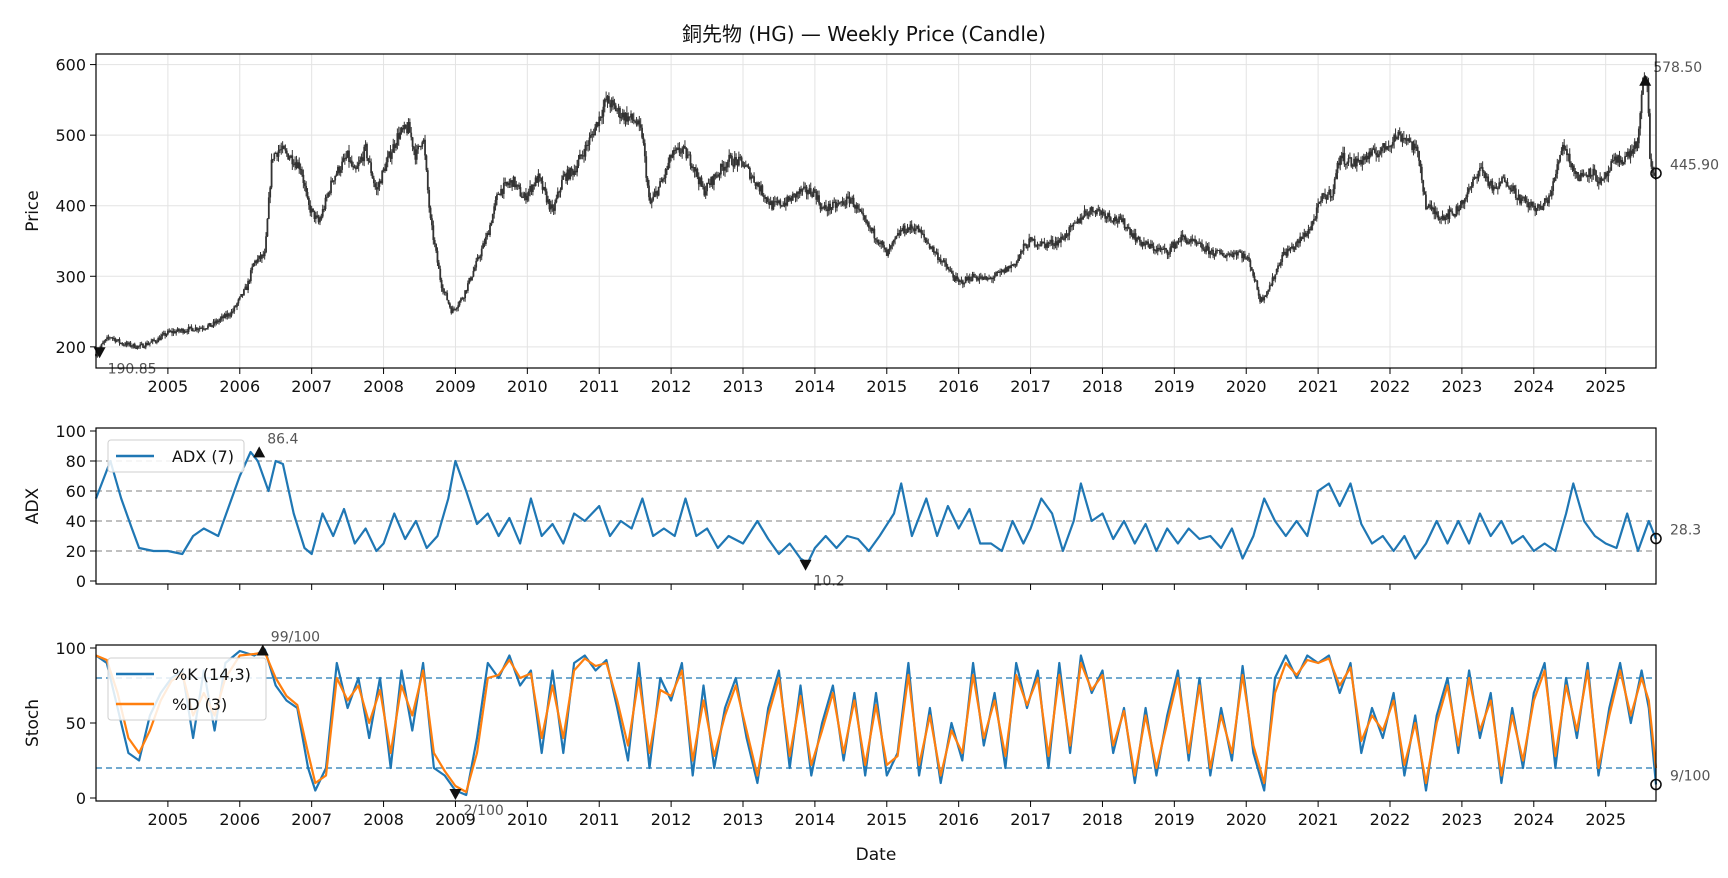  What do you see at coordinates (199, 704) in the screenshot?
I see `stoch-d-legend-label: %D (3)` at bounding box center [199, 704].